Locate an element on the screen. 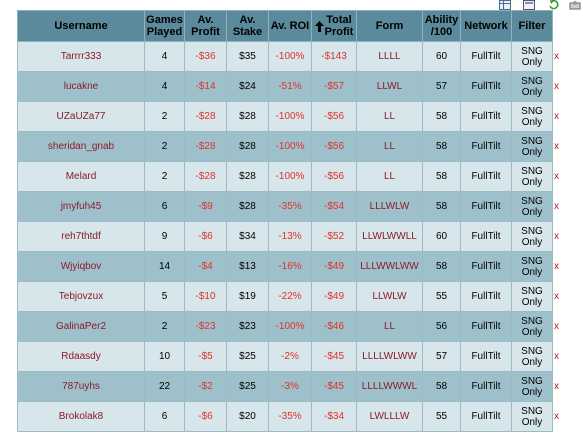 This screenshot has width=583, height=437. av-profit-cell: -$23 is located at coordinates (205, 326).